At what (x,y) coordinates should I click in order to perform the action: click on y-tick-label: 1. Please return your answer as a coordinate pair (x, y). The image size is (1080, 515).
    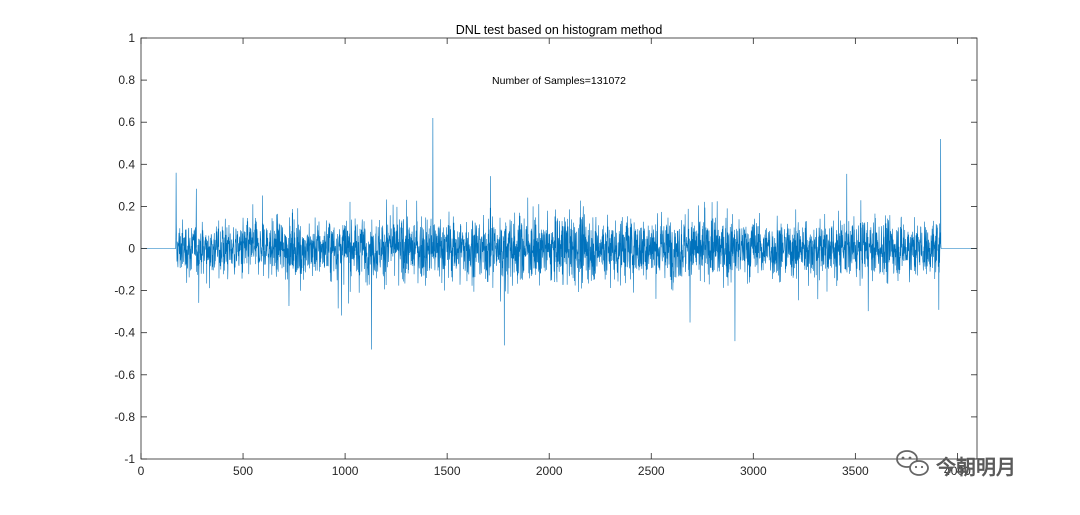
    Looking at the image, I should click on (131, 38).